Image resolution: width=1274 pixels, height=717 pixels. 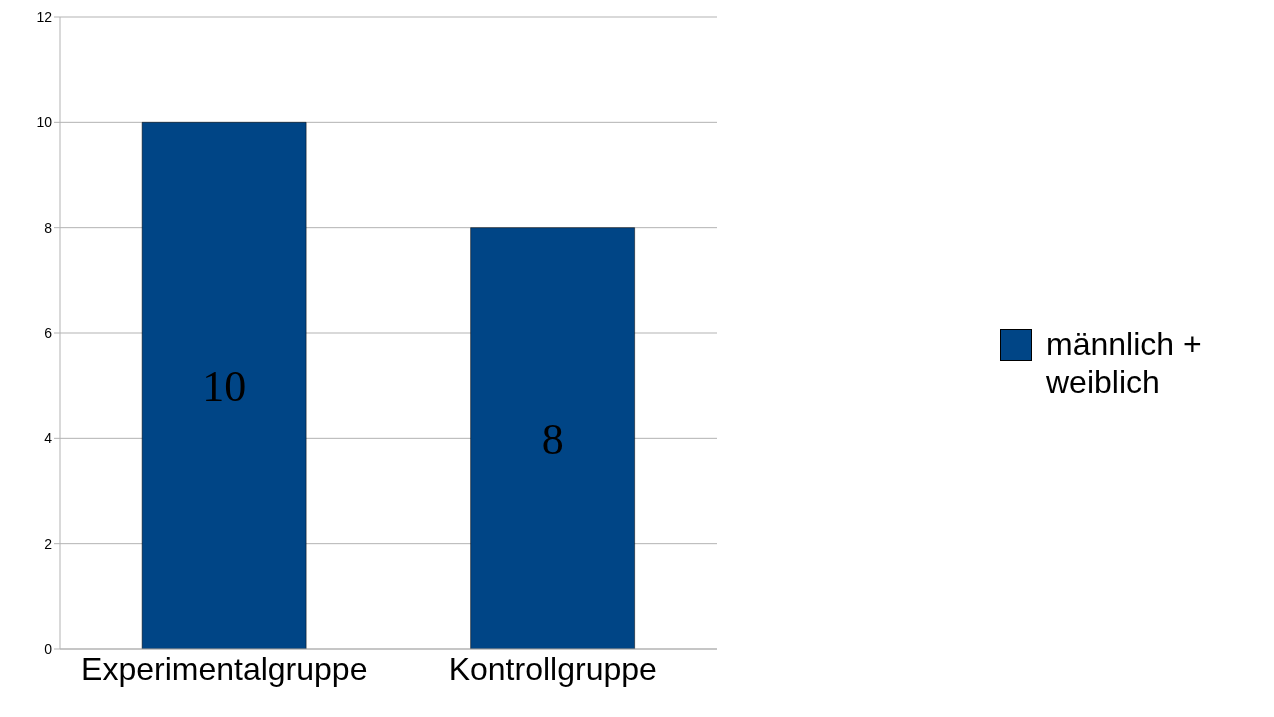 What do you see at coordinates (48, 332) in the screenshot?
I see `y-tick-label: 6` at bounding box center [48, 332].